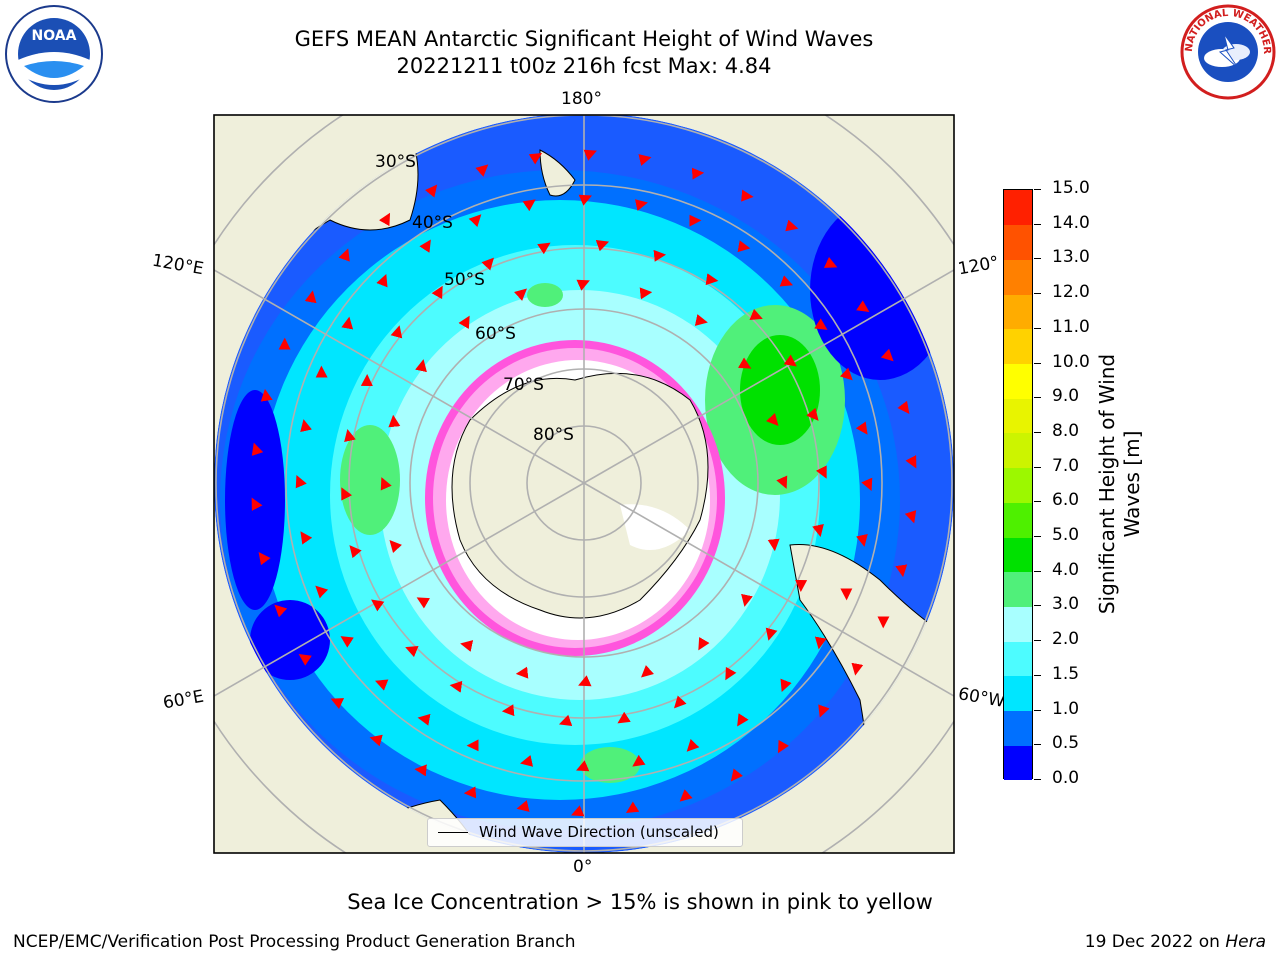  I want to click on lon-label-180: 180°, so click(581, 99).